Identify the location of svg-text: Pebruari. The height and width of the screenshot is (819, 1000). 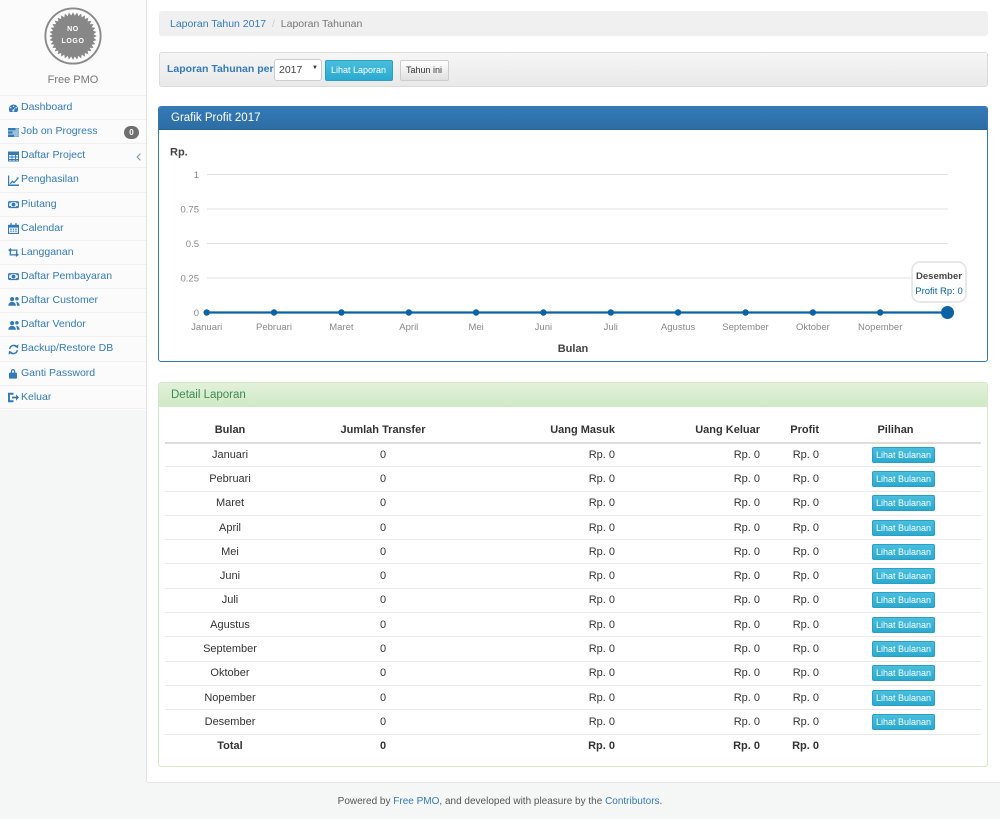
(274, 327).